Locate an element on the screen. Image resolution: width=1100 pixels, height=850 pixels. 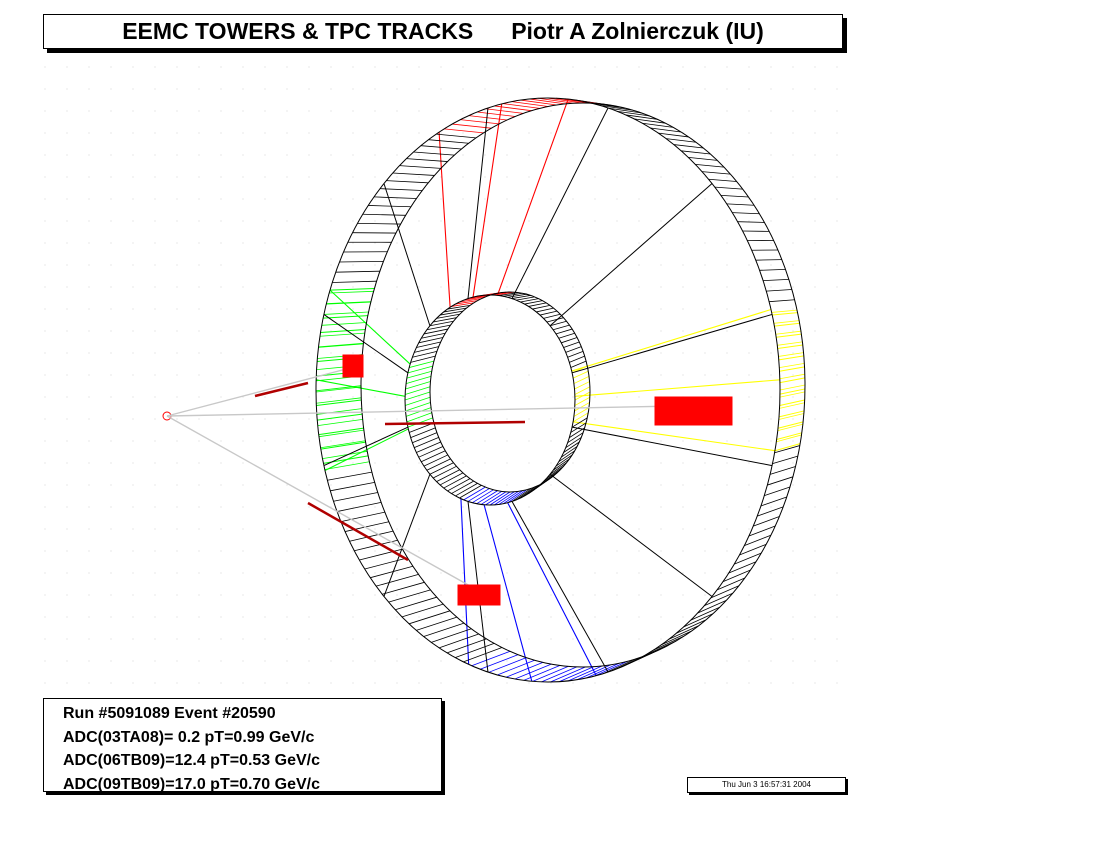
red-sector-top-edge is located at coordinates (487, 200).